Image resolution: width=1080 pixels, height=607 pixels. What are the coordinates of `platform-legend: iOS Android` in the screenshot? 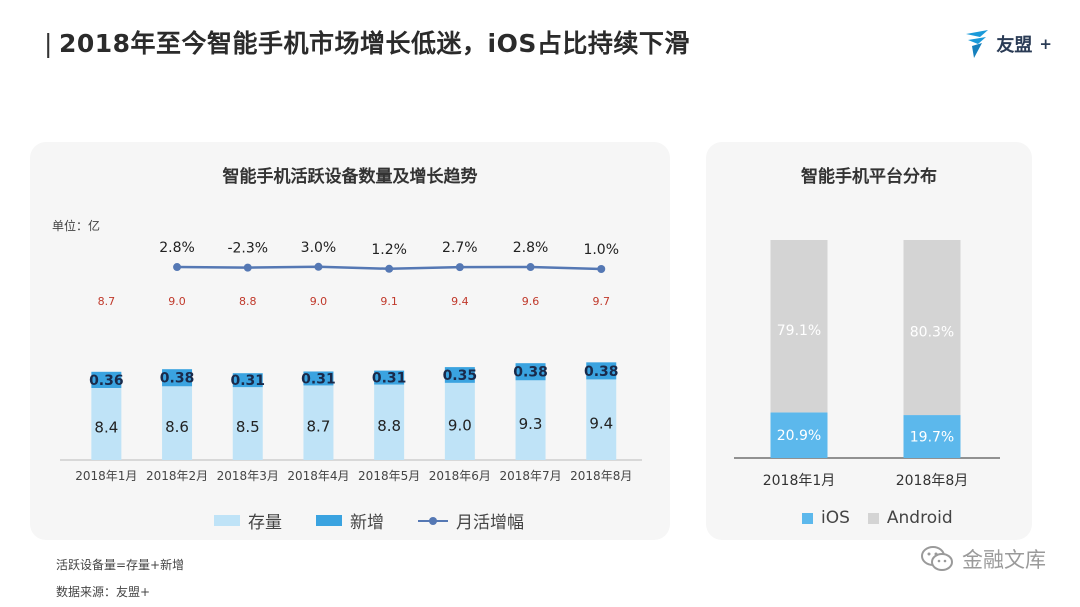 It's located at (877, 518).